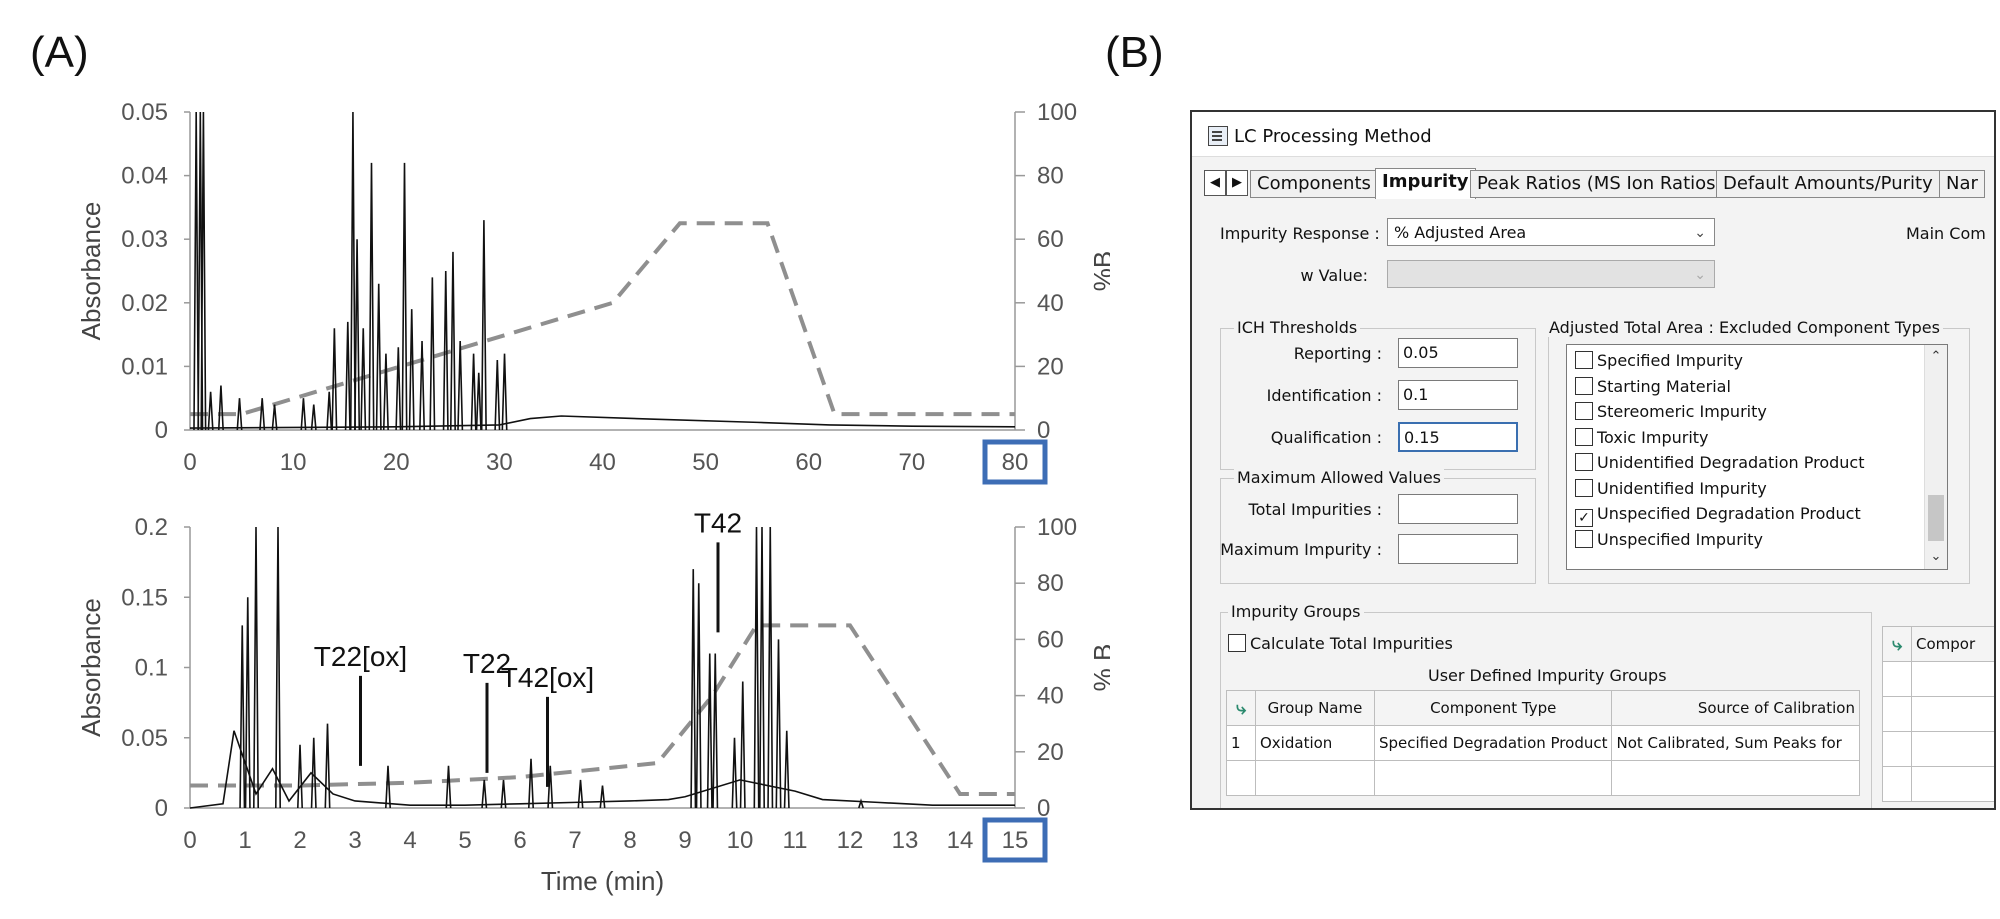 The width and height of the screenshot is (2000, 919). What do you see at coordinates (1593, 134) in the screenshot?
I see `dialog-titlebar: LC Processing Method` at bounding box center [1593, 134].